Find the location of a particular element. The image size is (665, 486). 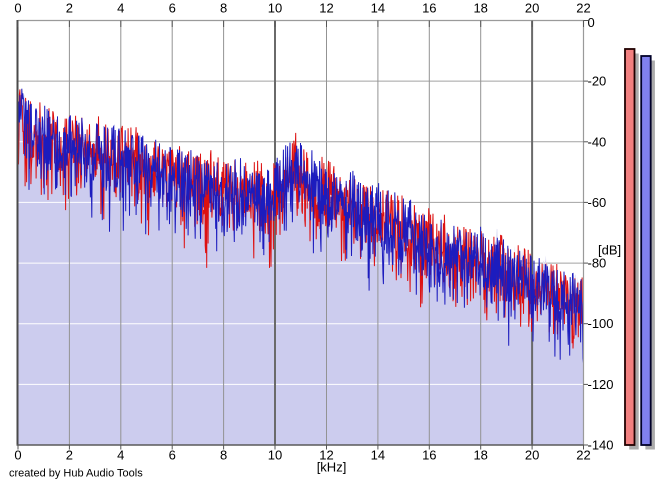

svg-text: -120 is located at coordinates (601, 384).